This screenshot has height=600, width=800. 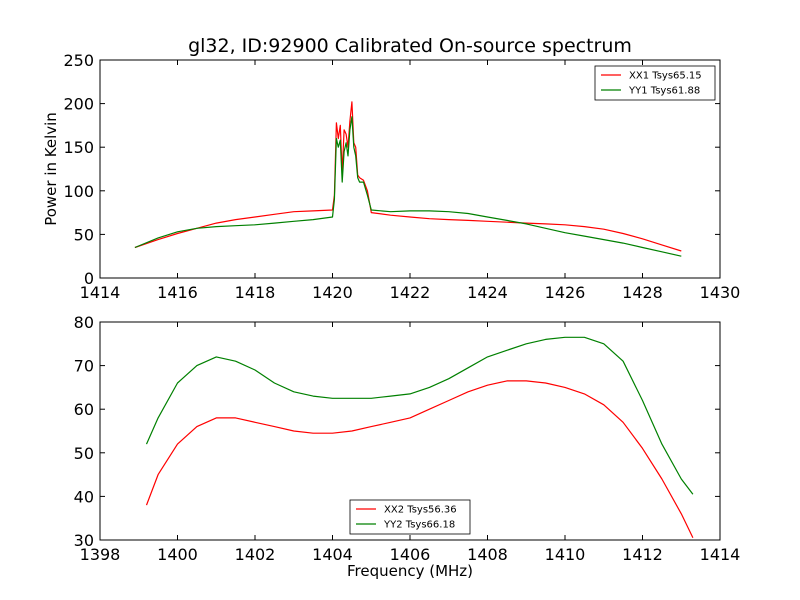 I want to click on y-tick-label-1-4: 200, so click(x=78, y=104).